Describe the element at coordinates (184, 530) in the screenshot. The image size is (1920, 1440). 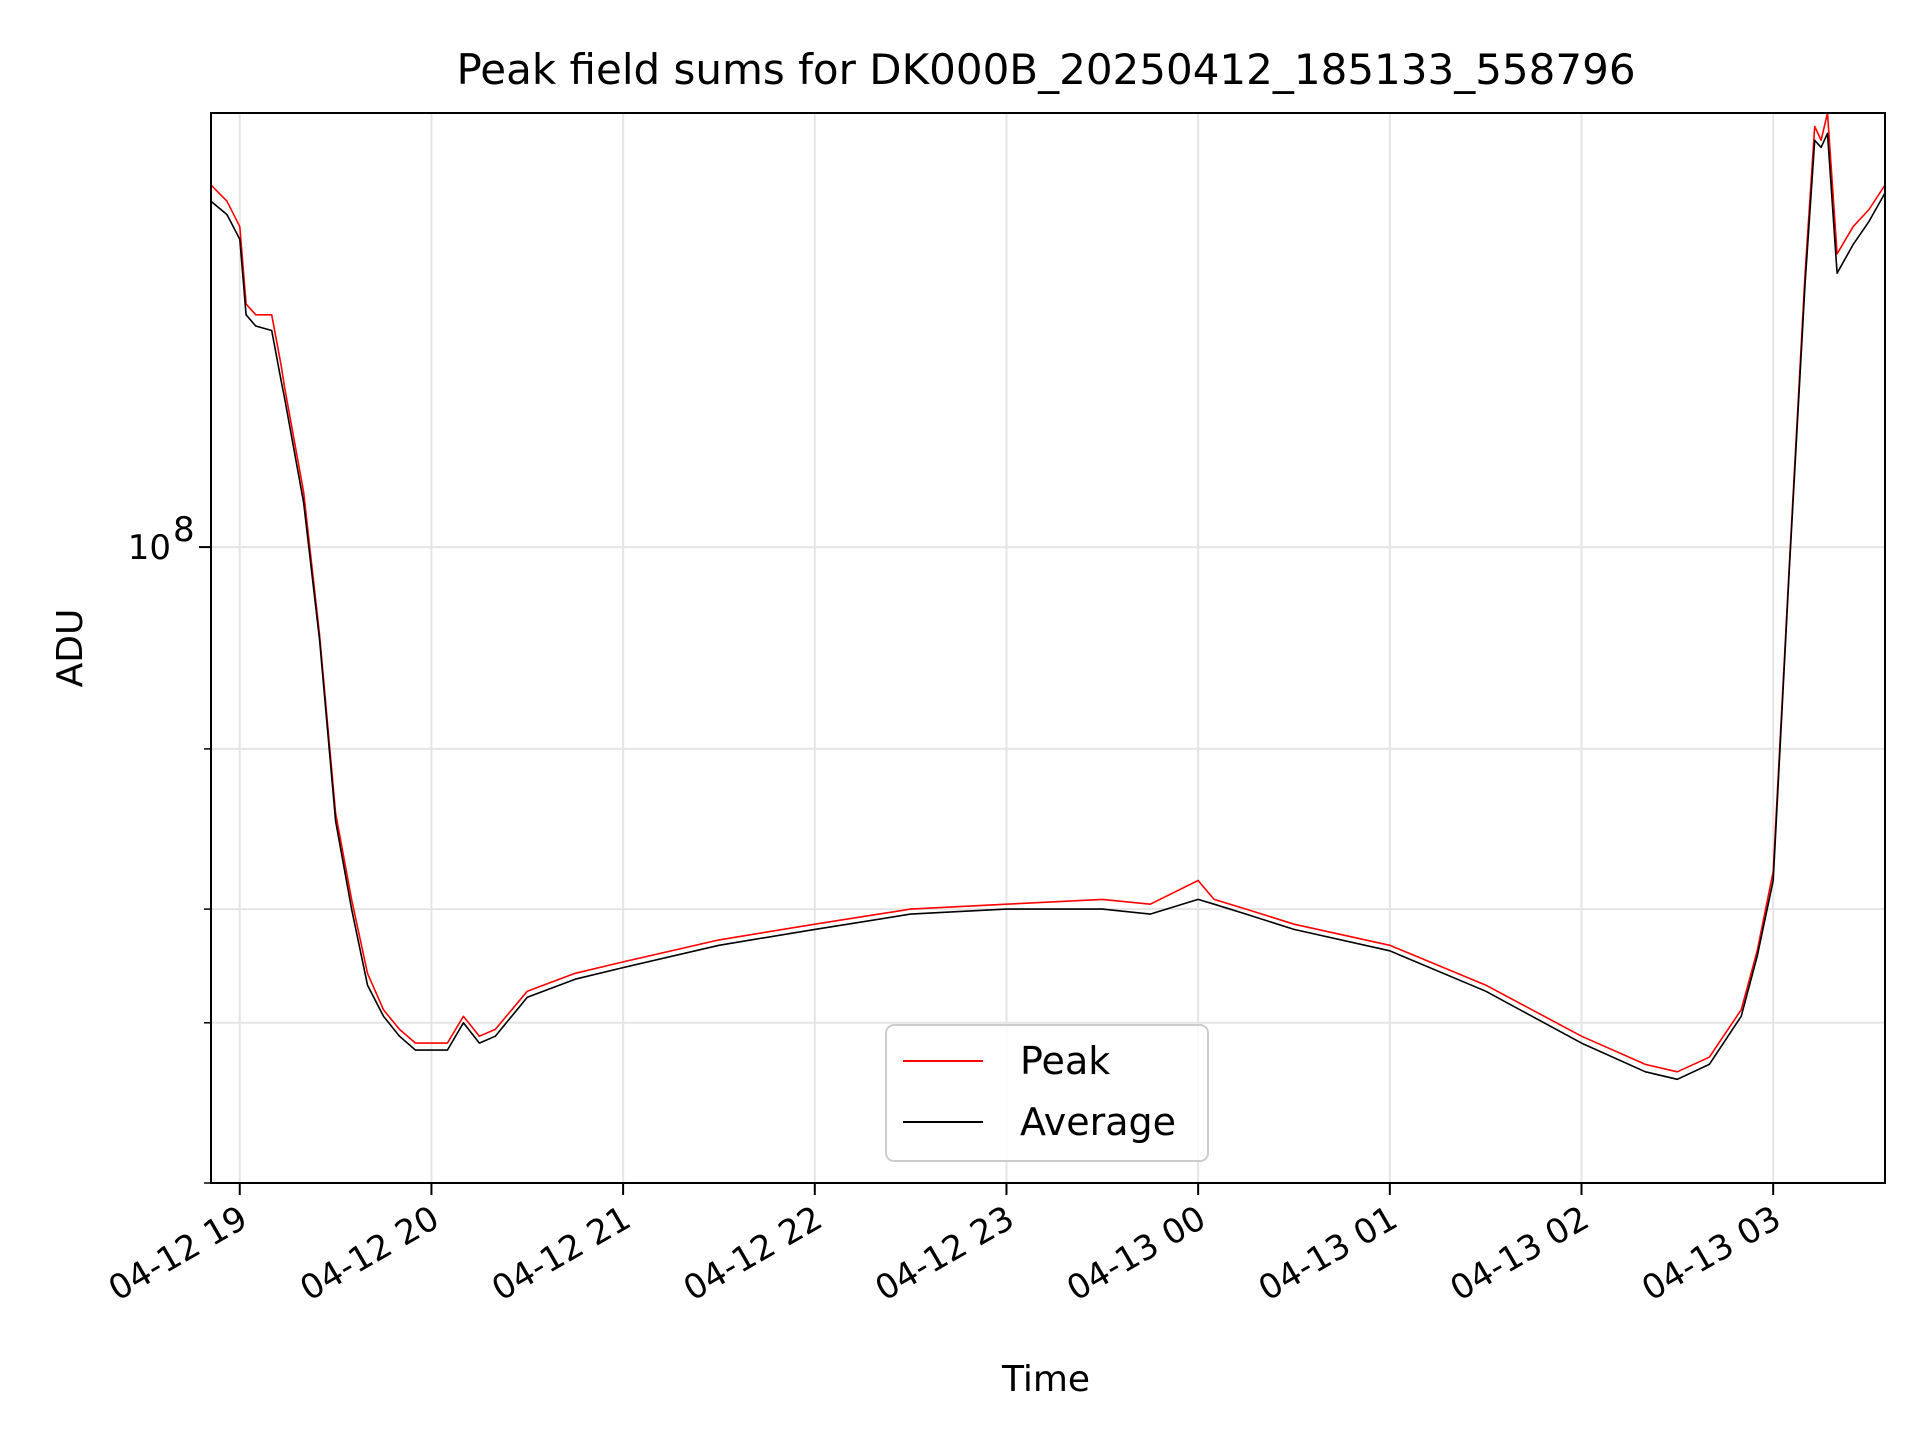
I see `y-tick-label-exponent: 8` at that location.